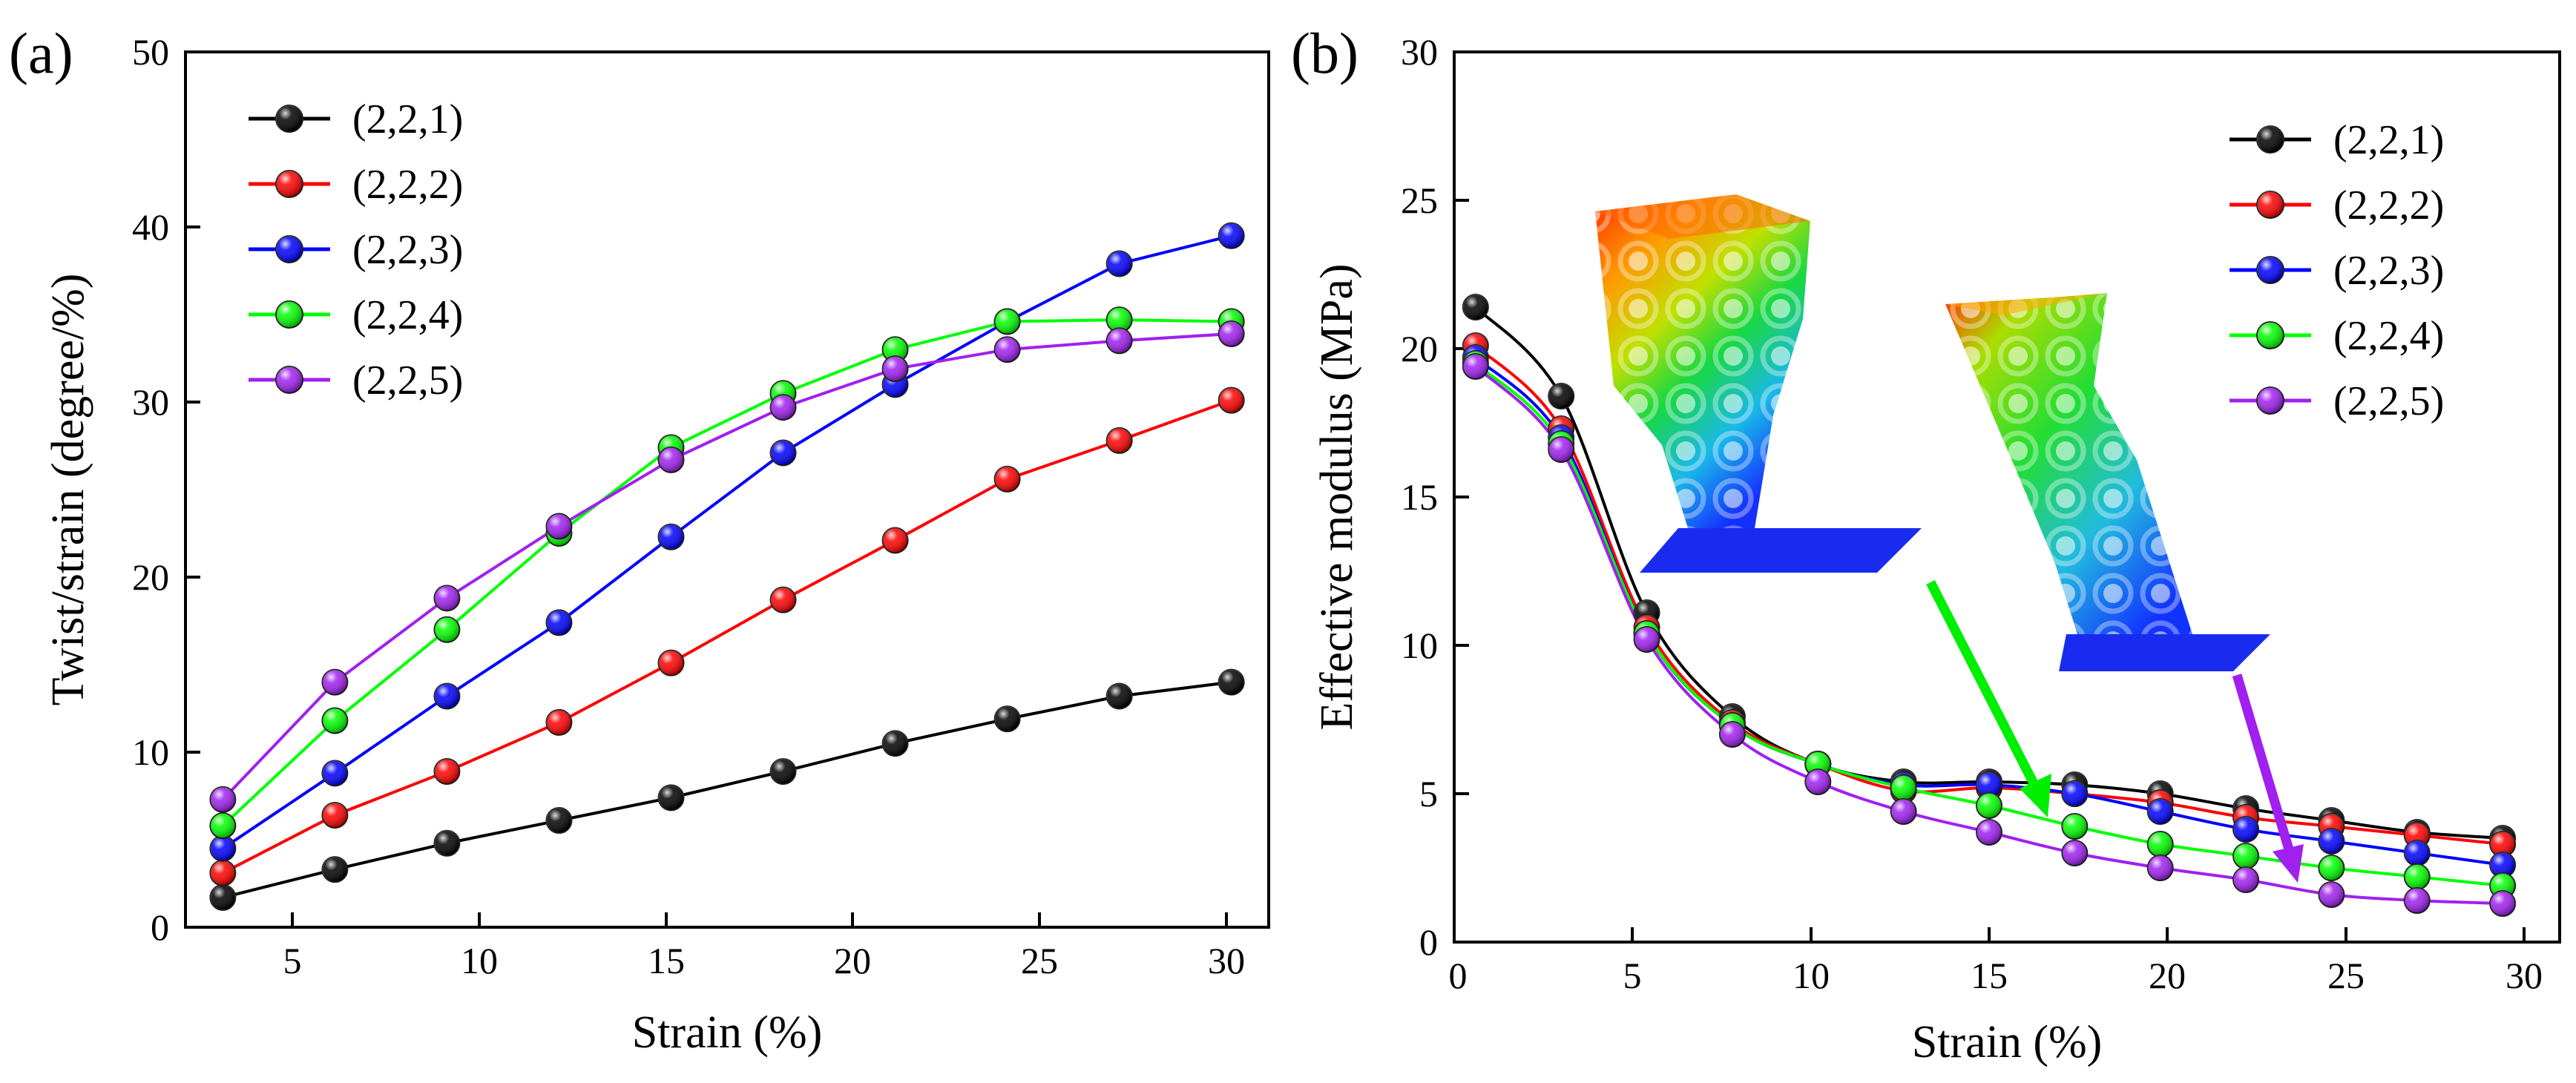 This screenshot has width=2576, height=1083. What do you see at coordinates (2035, 795) in the screenshot?
I see `arrow-green-head` at bounding box center [2035, 795].